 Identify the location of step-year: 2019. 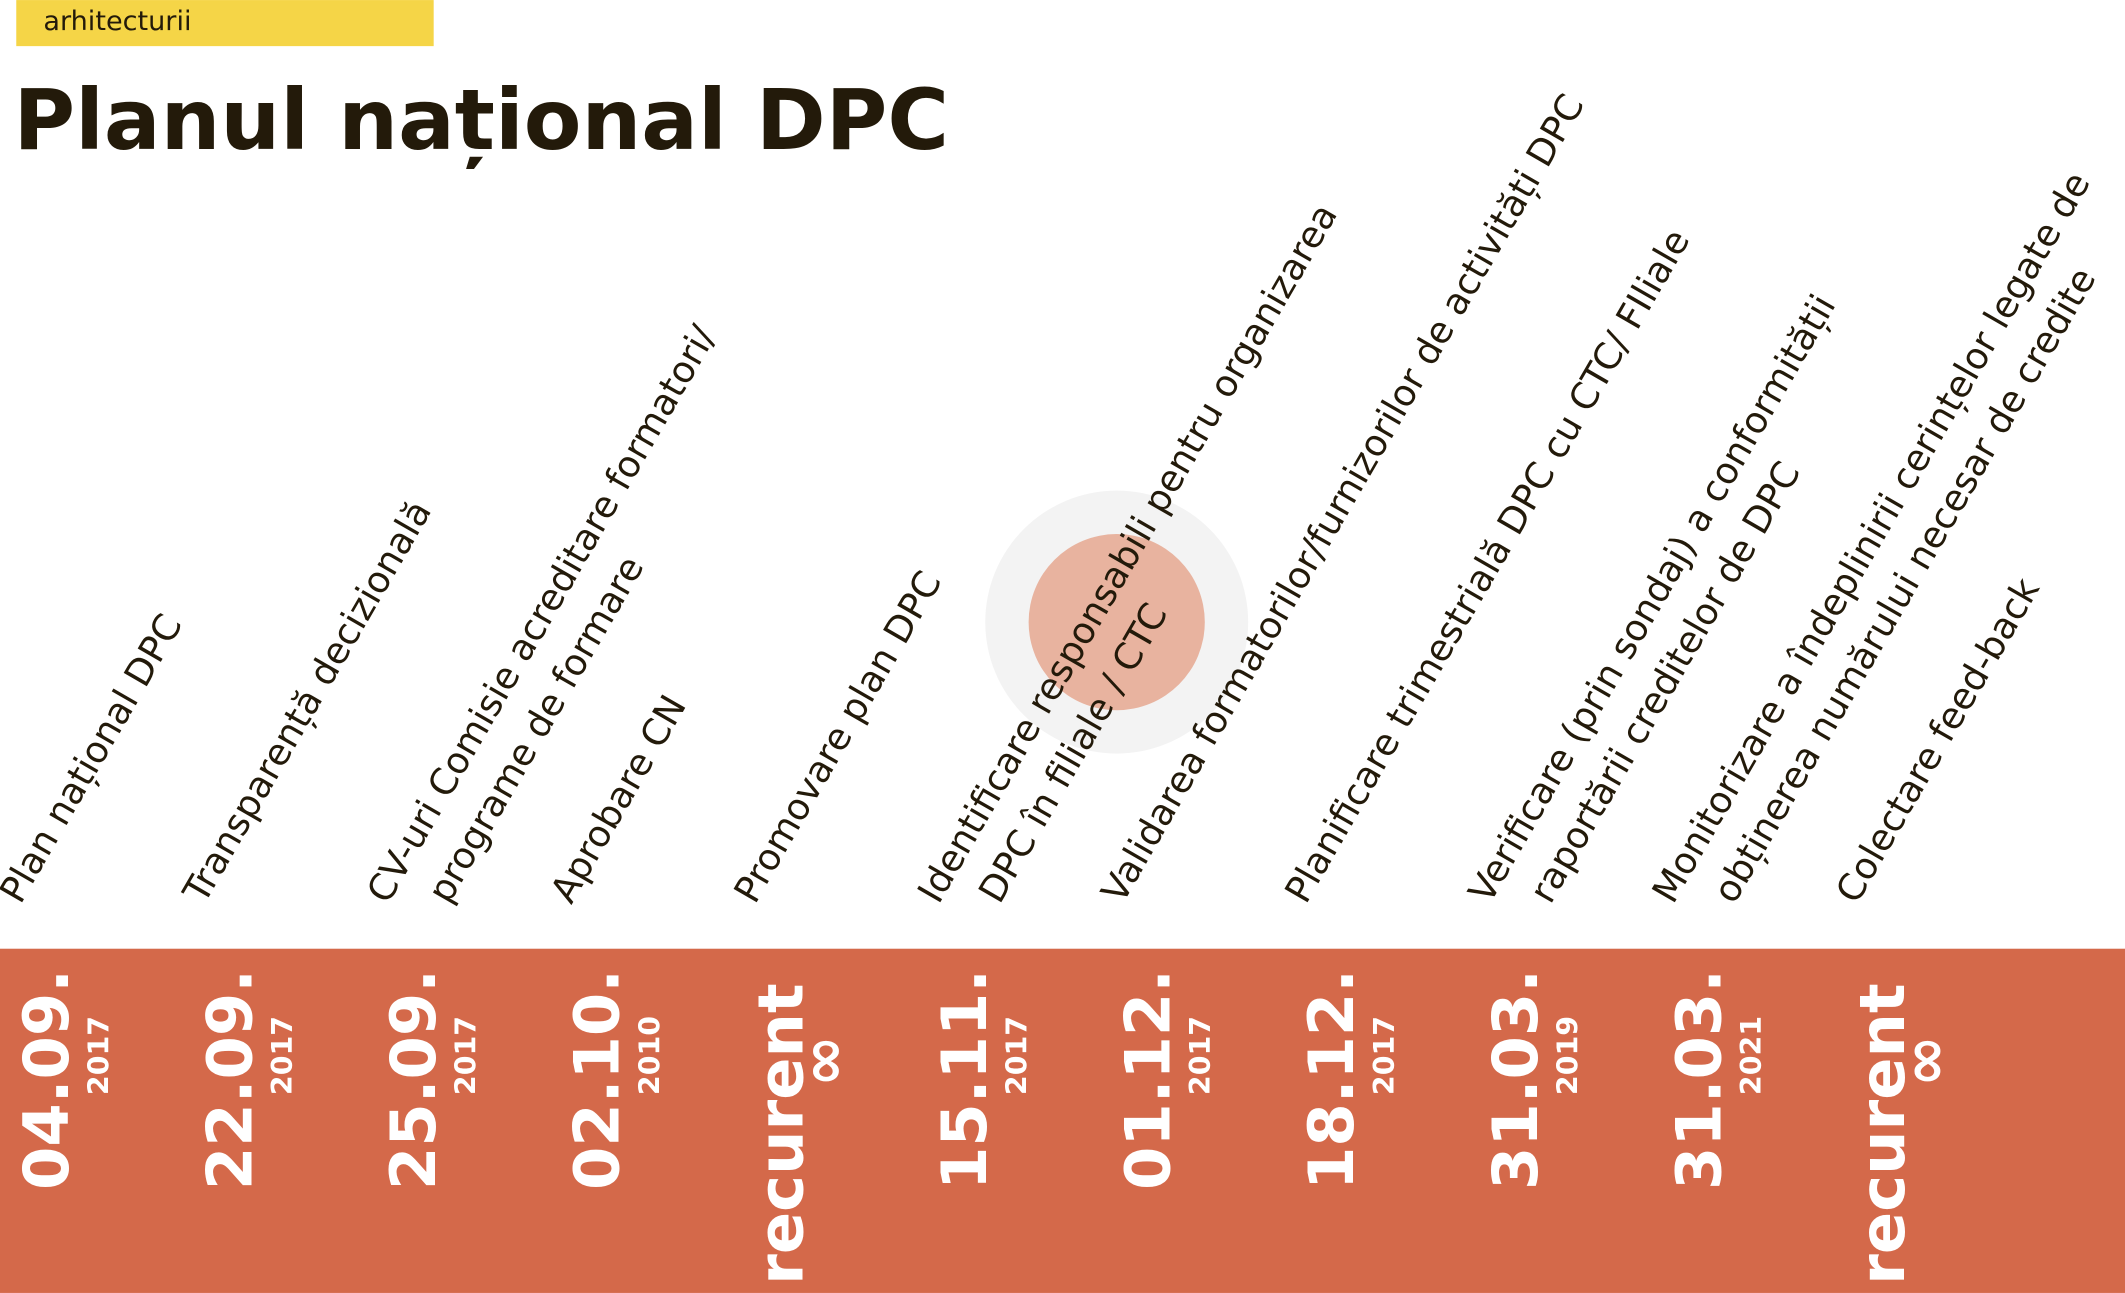
(1567, 1055).